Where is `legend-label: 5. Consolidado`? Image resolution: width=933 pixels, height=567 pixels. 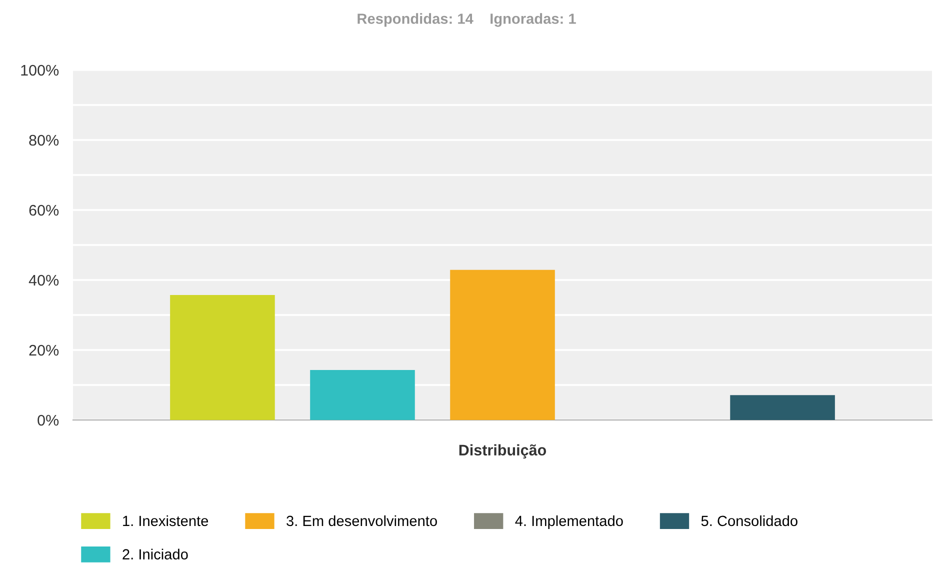 legend-label: 5. Consolidado is located at coordinates (749, 520).